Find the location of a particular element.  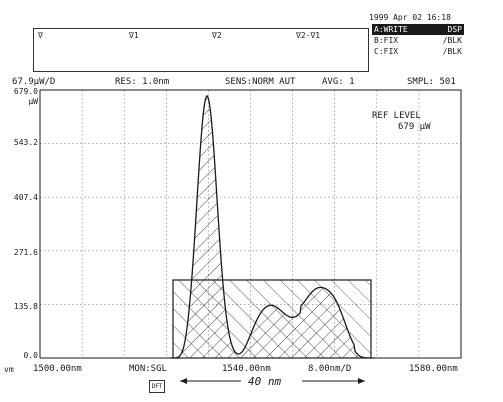

y-tick-label-2: 407.4 is located at coordinates (25, 197).